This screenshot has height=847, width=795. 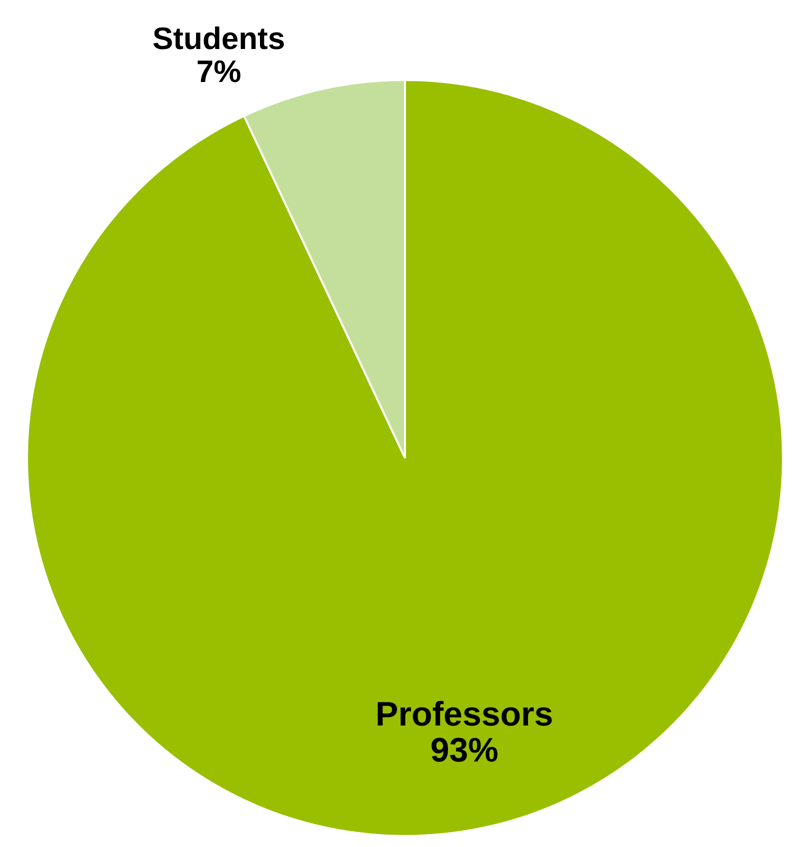 I want to click on slice-label: Professors, so click(x=465, y=715).